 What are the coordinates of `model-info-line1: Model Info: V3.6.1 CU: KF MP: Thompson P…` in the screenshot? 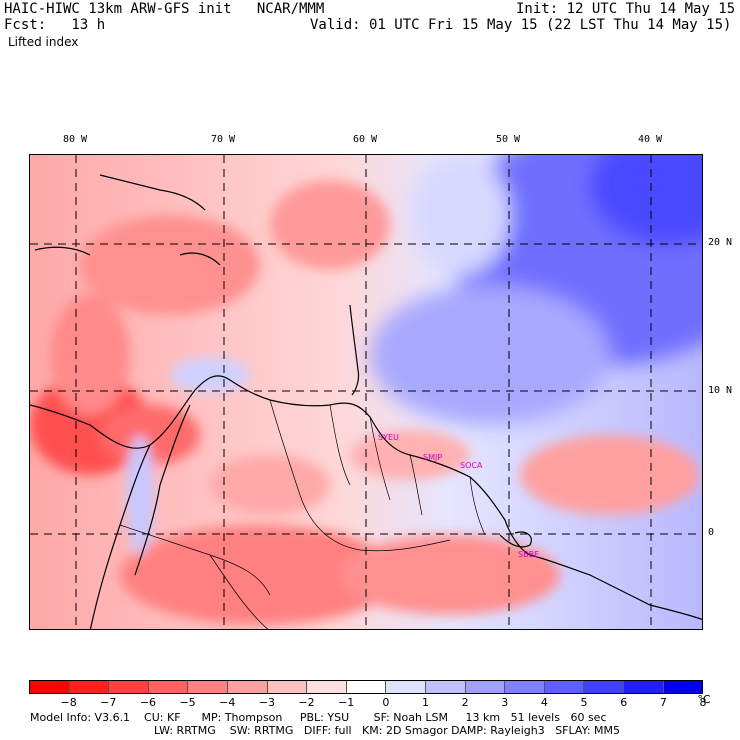 It's located at (318, 717).